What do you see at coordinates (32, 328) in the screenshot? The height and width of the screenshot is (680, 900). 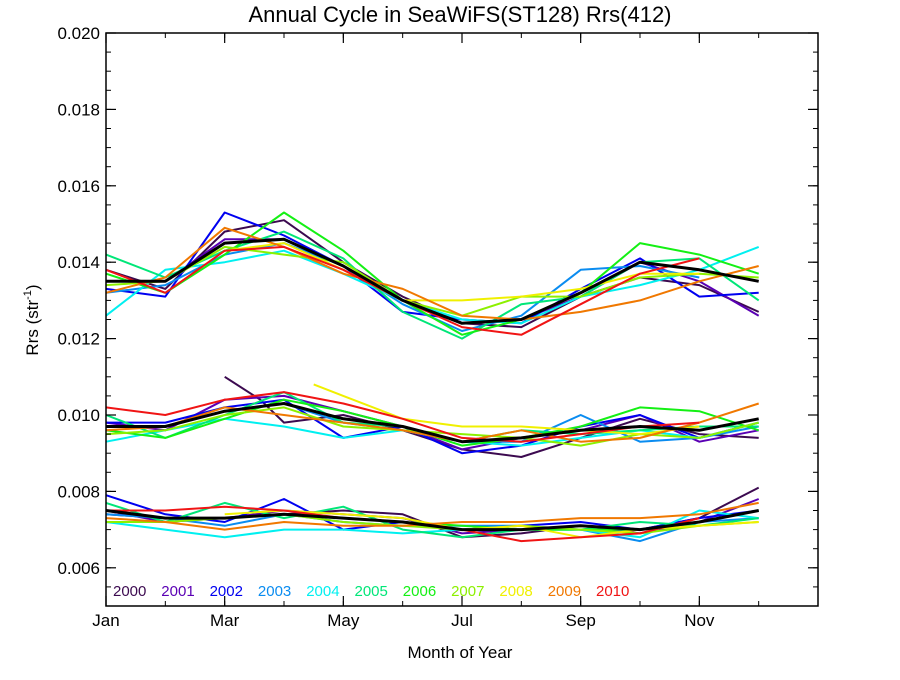 I see `y-axis-label-main: Rrs (str` at bounding box center [32, 328].